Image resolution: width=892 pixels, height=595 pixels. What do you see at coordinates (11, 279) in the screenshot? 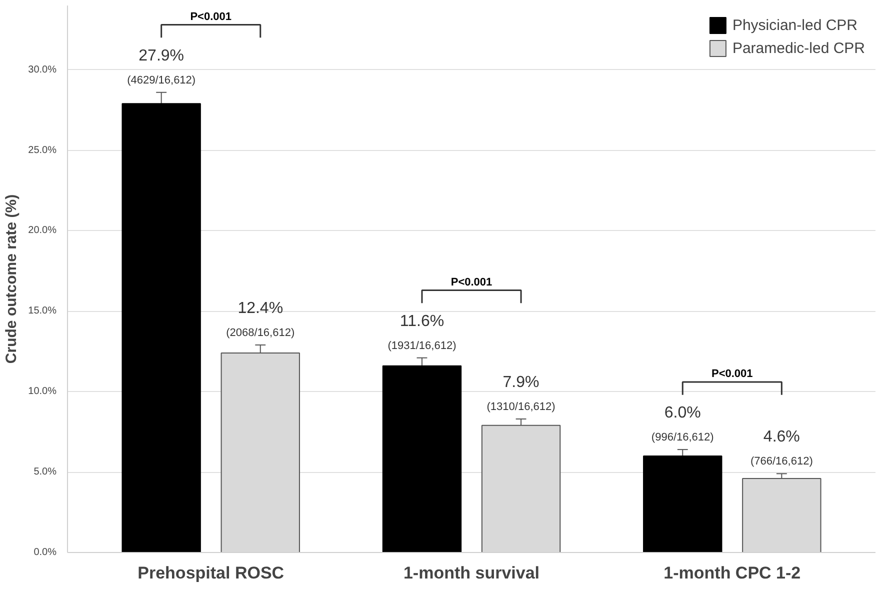
I see `y-axis-title: Crude outcome rate (%)` at bounding box center [11, 279].